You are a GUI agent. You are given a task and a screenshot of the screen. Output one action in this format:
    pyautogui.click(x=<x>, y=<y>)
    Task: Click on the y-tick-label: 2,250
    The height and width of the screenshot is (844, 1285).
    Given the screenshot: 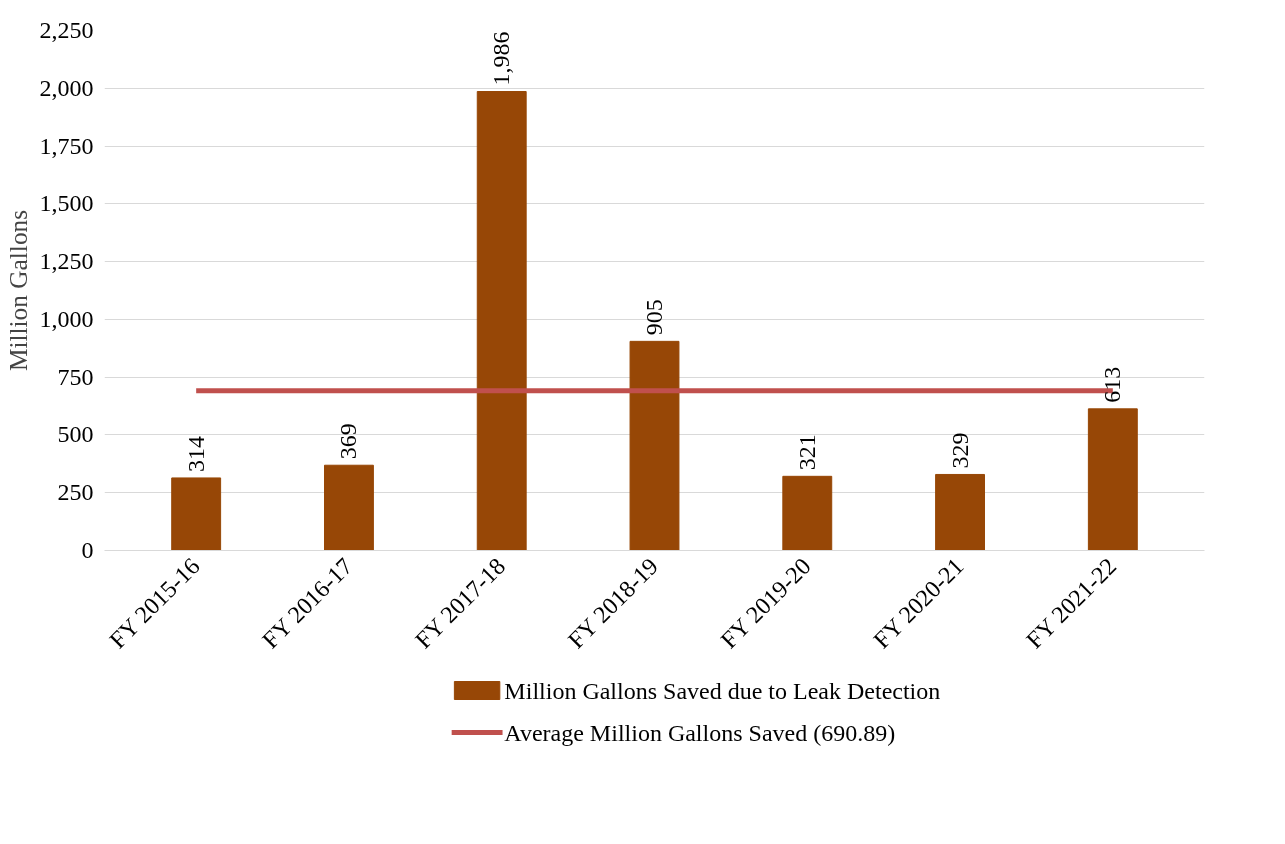 What is the action you would take?
    pyautogui.click(x=66, y=30)
    